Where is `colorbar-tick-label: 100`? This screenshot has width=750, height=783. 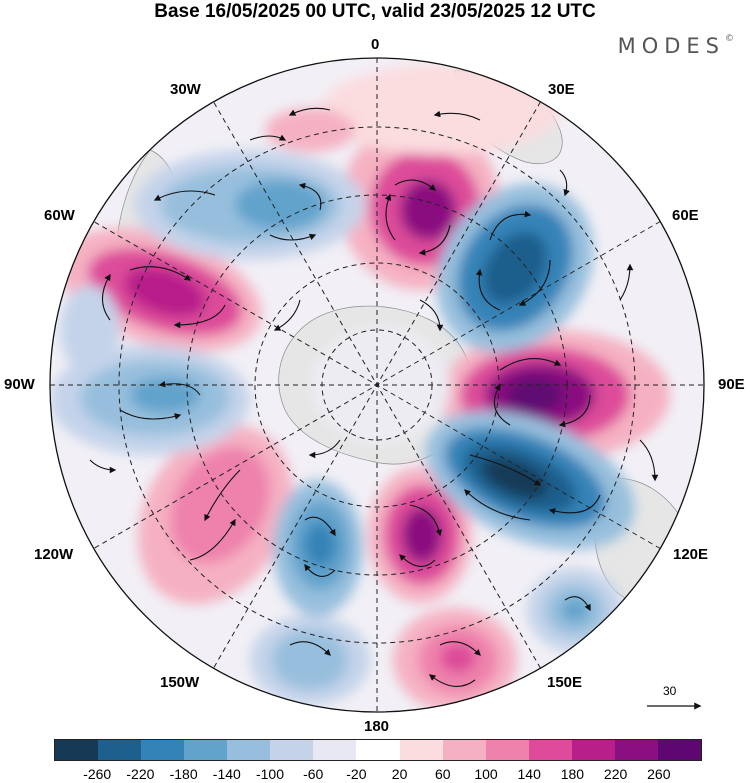 colorbar-tick-label: 100 is located at coordinates (486, 774).